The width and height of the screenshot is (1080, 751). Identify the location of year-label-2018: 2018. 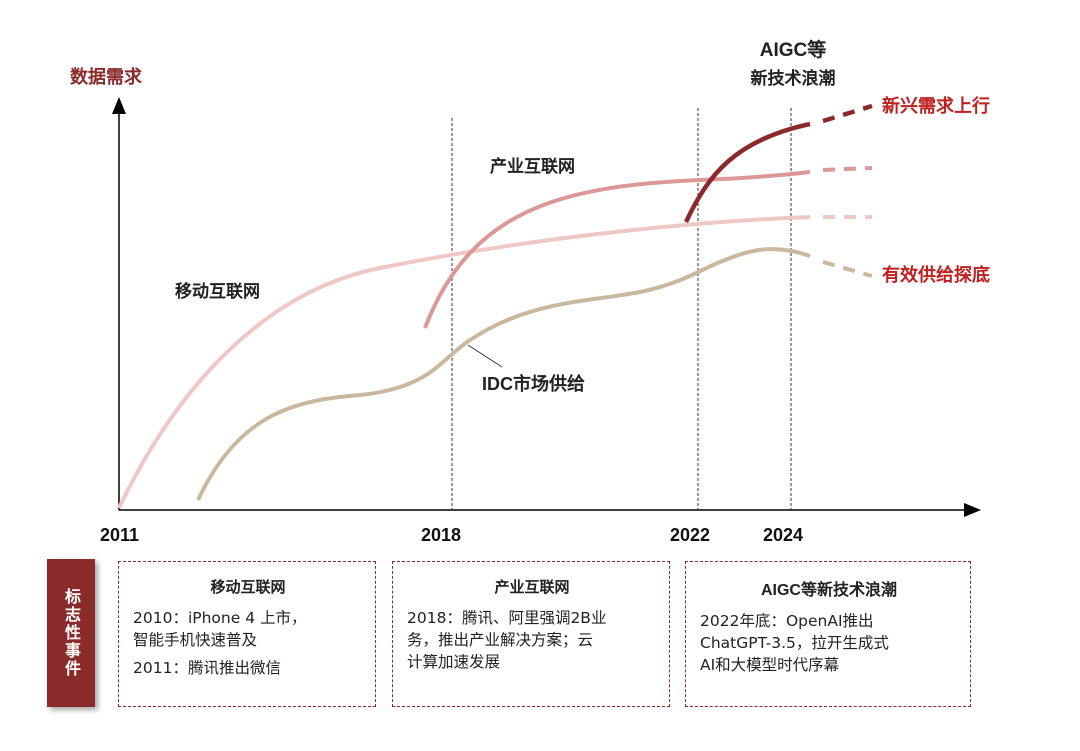
(441, 535).